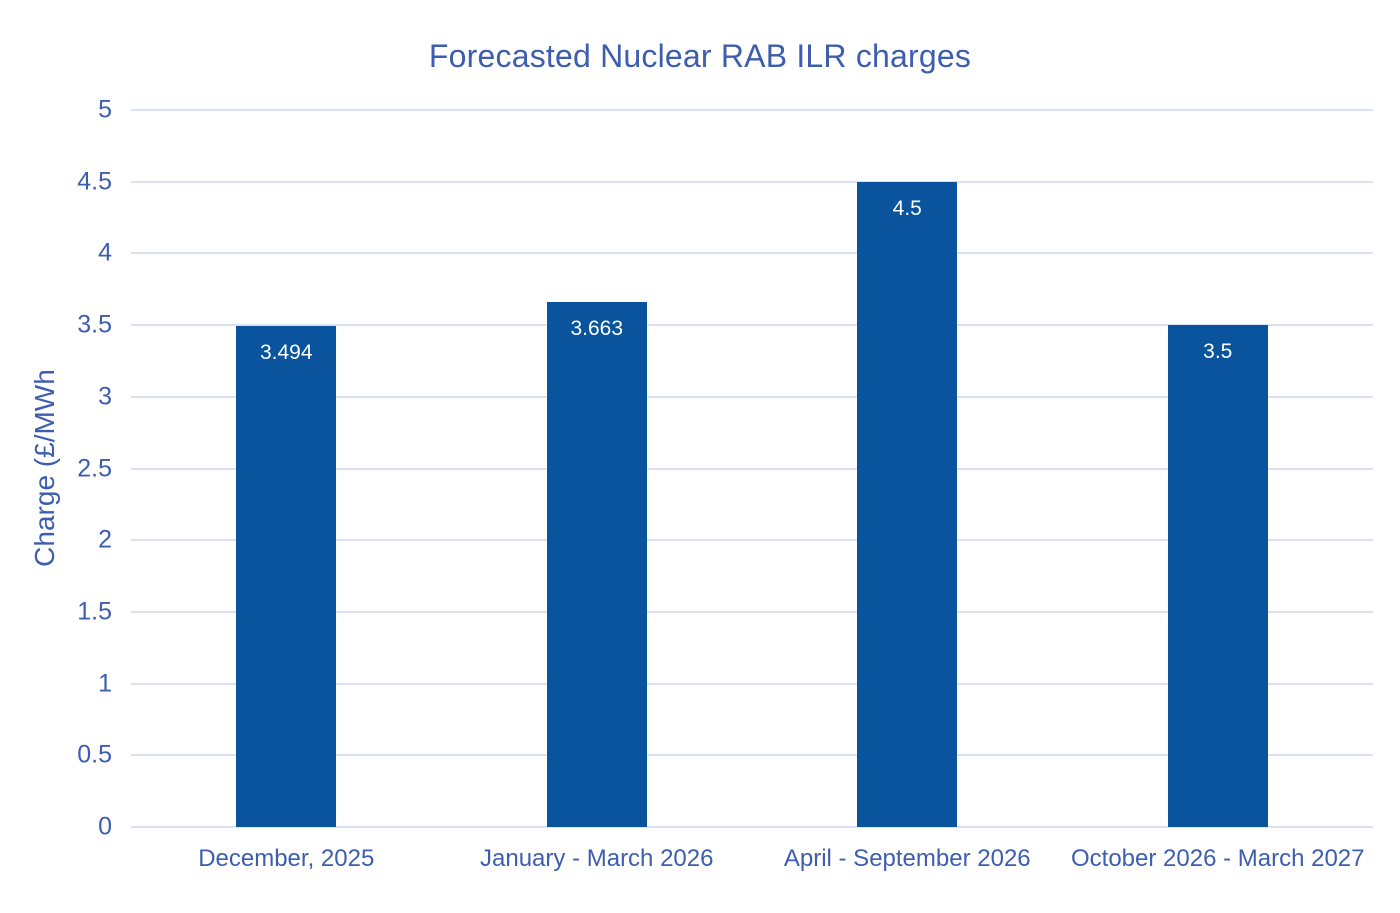 Image resolution: width=1400 pixels, height=913 pixels. I want to click on bar: 3.5, so click(1217, 576).